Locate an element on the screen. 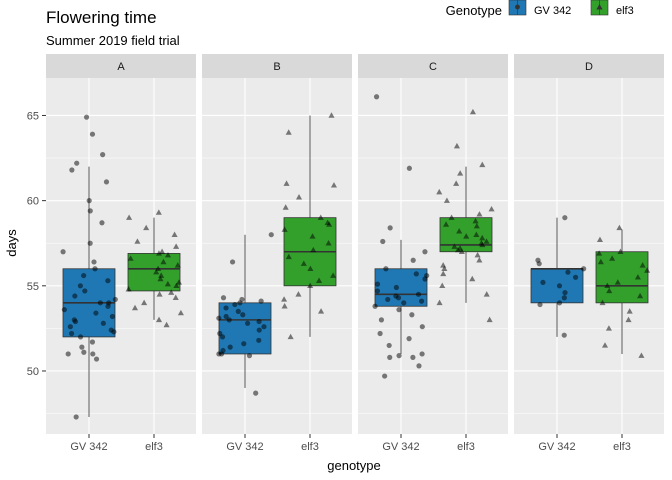  facet-strip-label: A is located at coordinates (121, 67).